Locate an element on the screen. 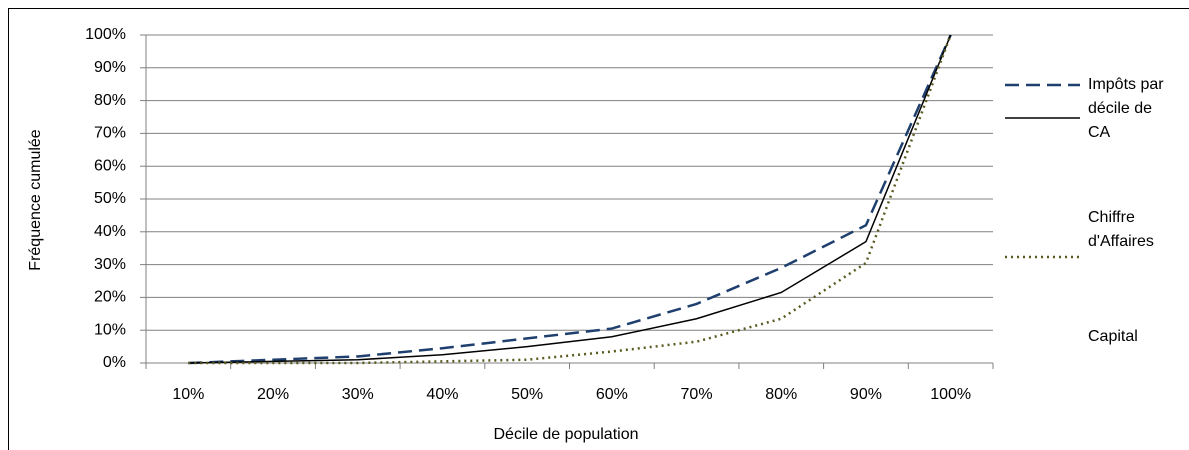 The width and height of the screenshot is (1189, 450). y-tick-label: 20% is located at coordinates (110, 297).